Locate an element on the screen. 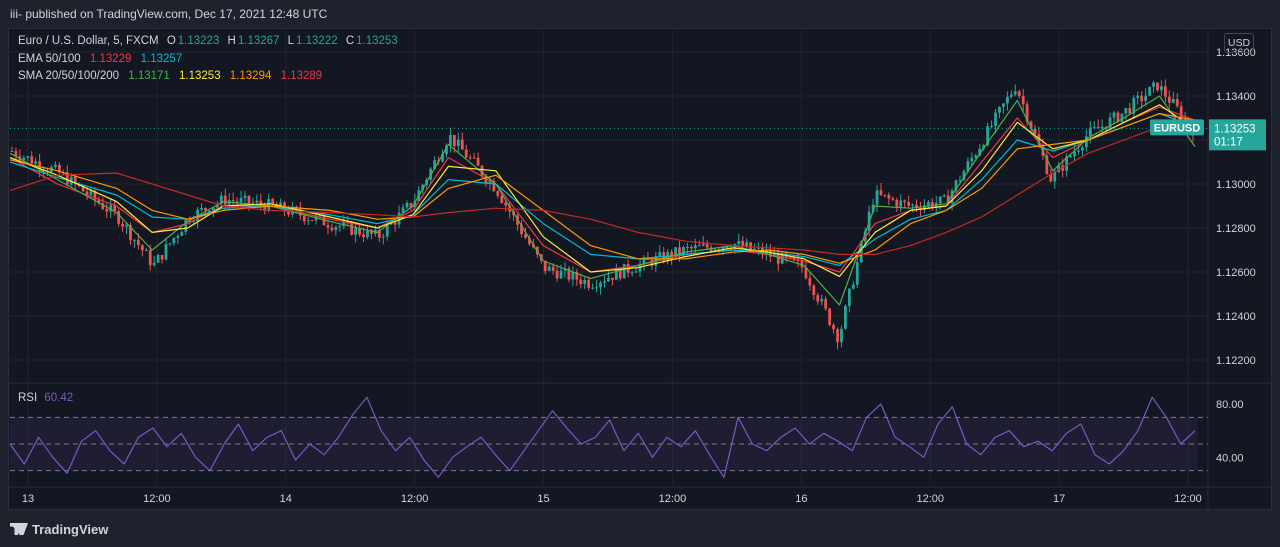 This screenshot has width=1280, height=547. open-value: 1.13223 is located at coordinates (198, 41).